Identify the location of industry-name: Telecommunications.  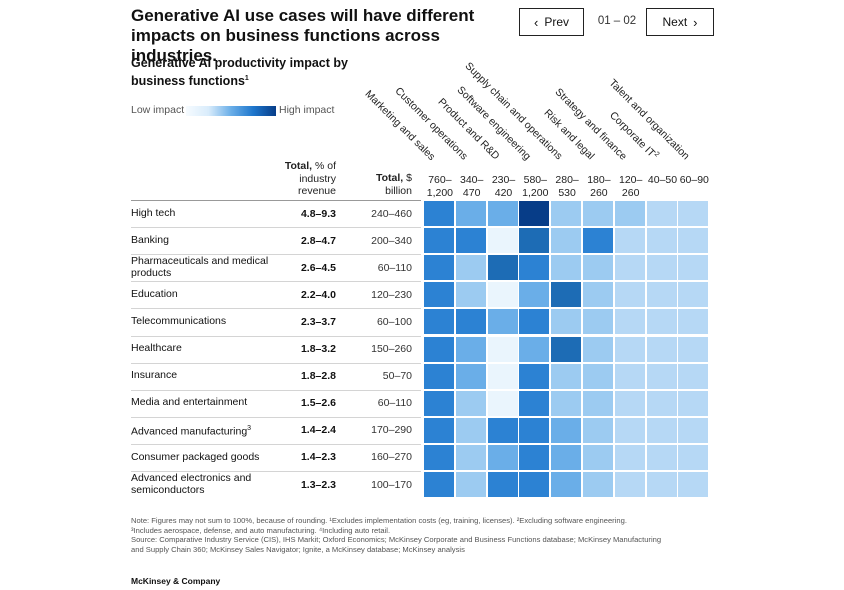
(201, 321).